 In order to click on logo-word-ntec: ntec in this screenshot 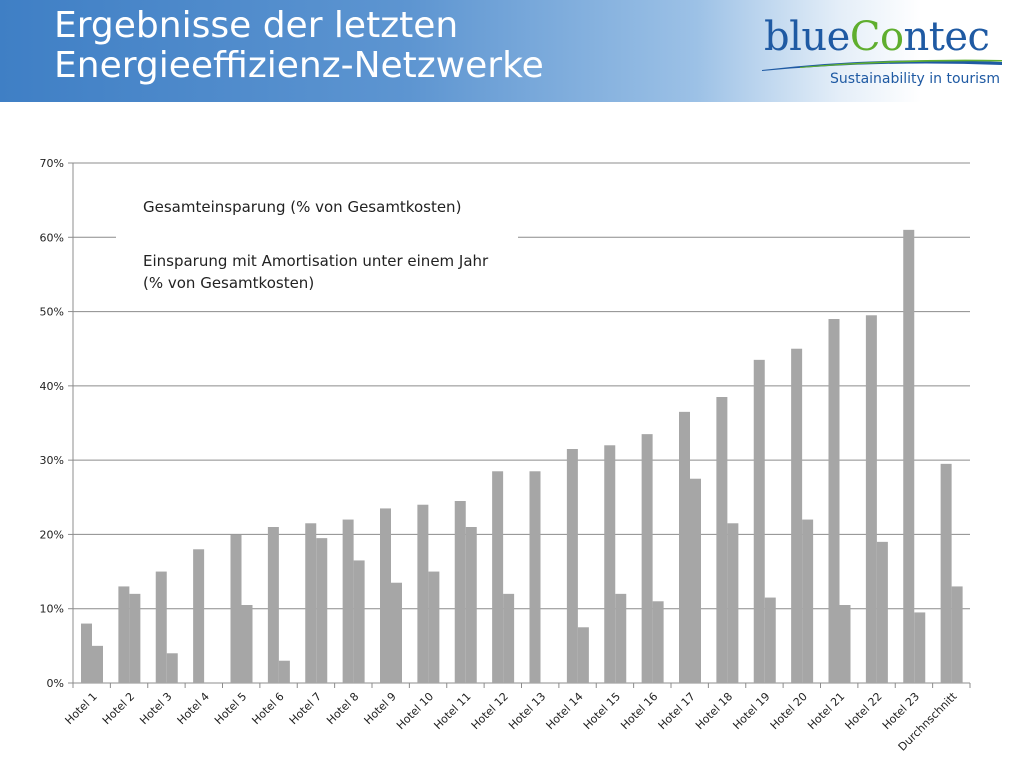, I will do `click(946, 37)`.